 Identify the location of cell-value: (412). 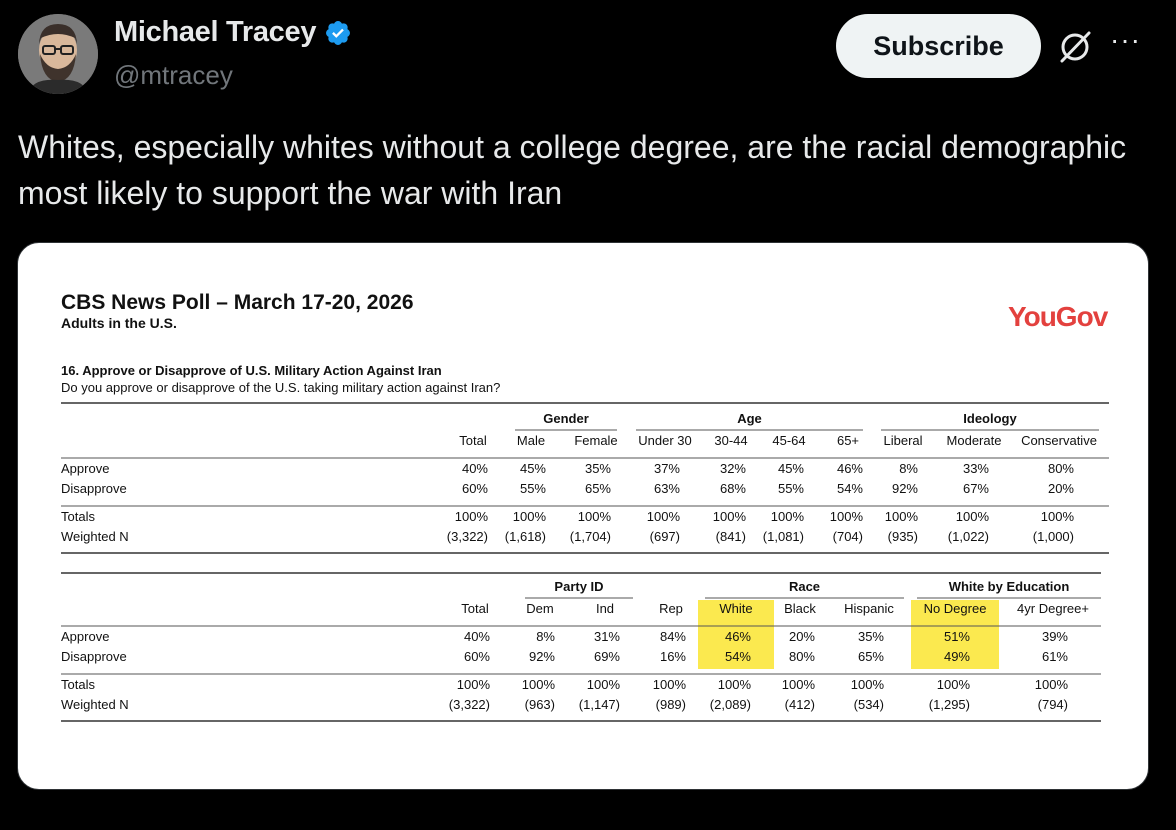
(800, 704).